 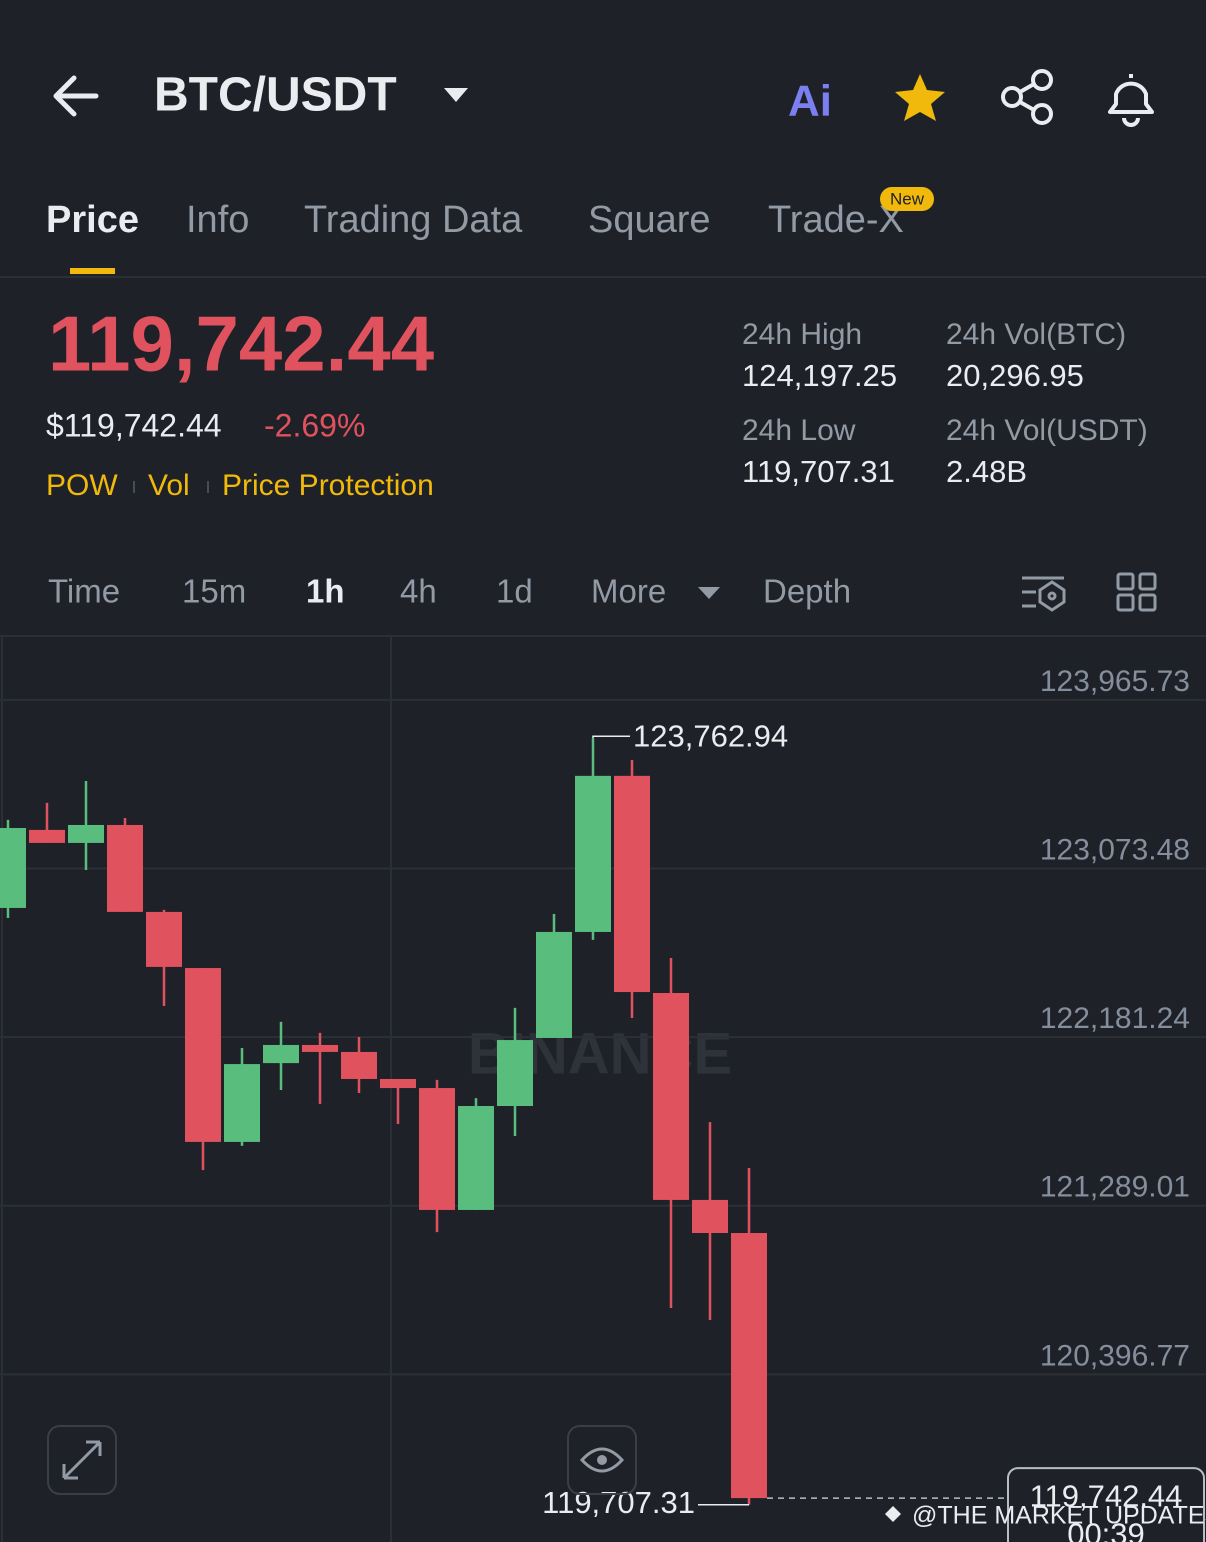 What do you see at coordinates (1036, 334) in the screenshot?
I see `stat-label: 24h Vol(BTC)` at bounding box center [1036, 334].